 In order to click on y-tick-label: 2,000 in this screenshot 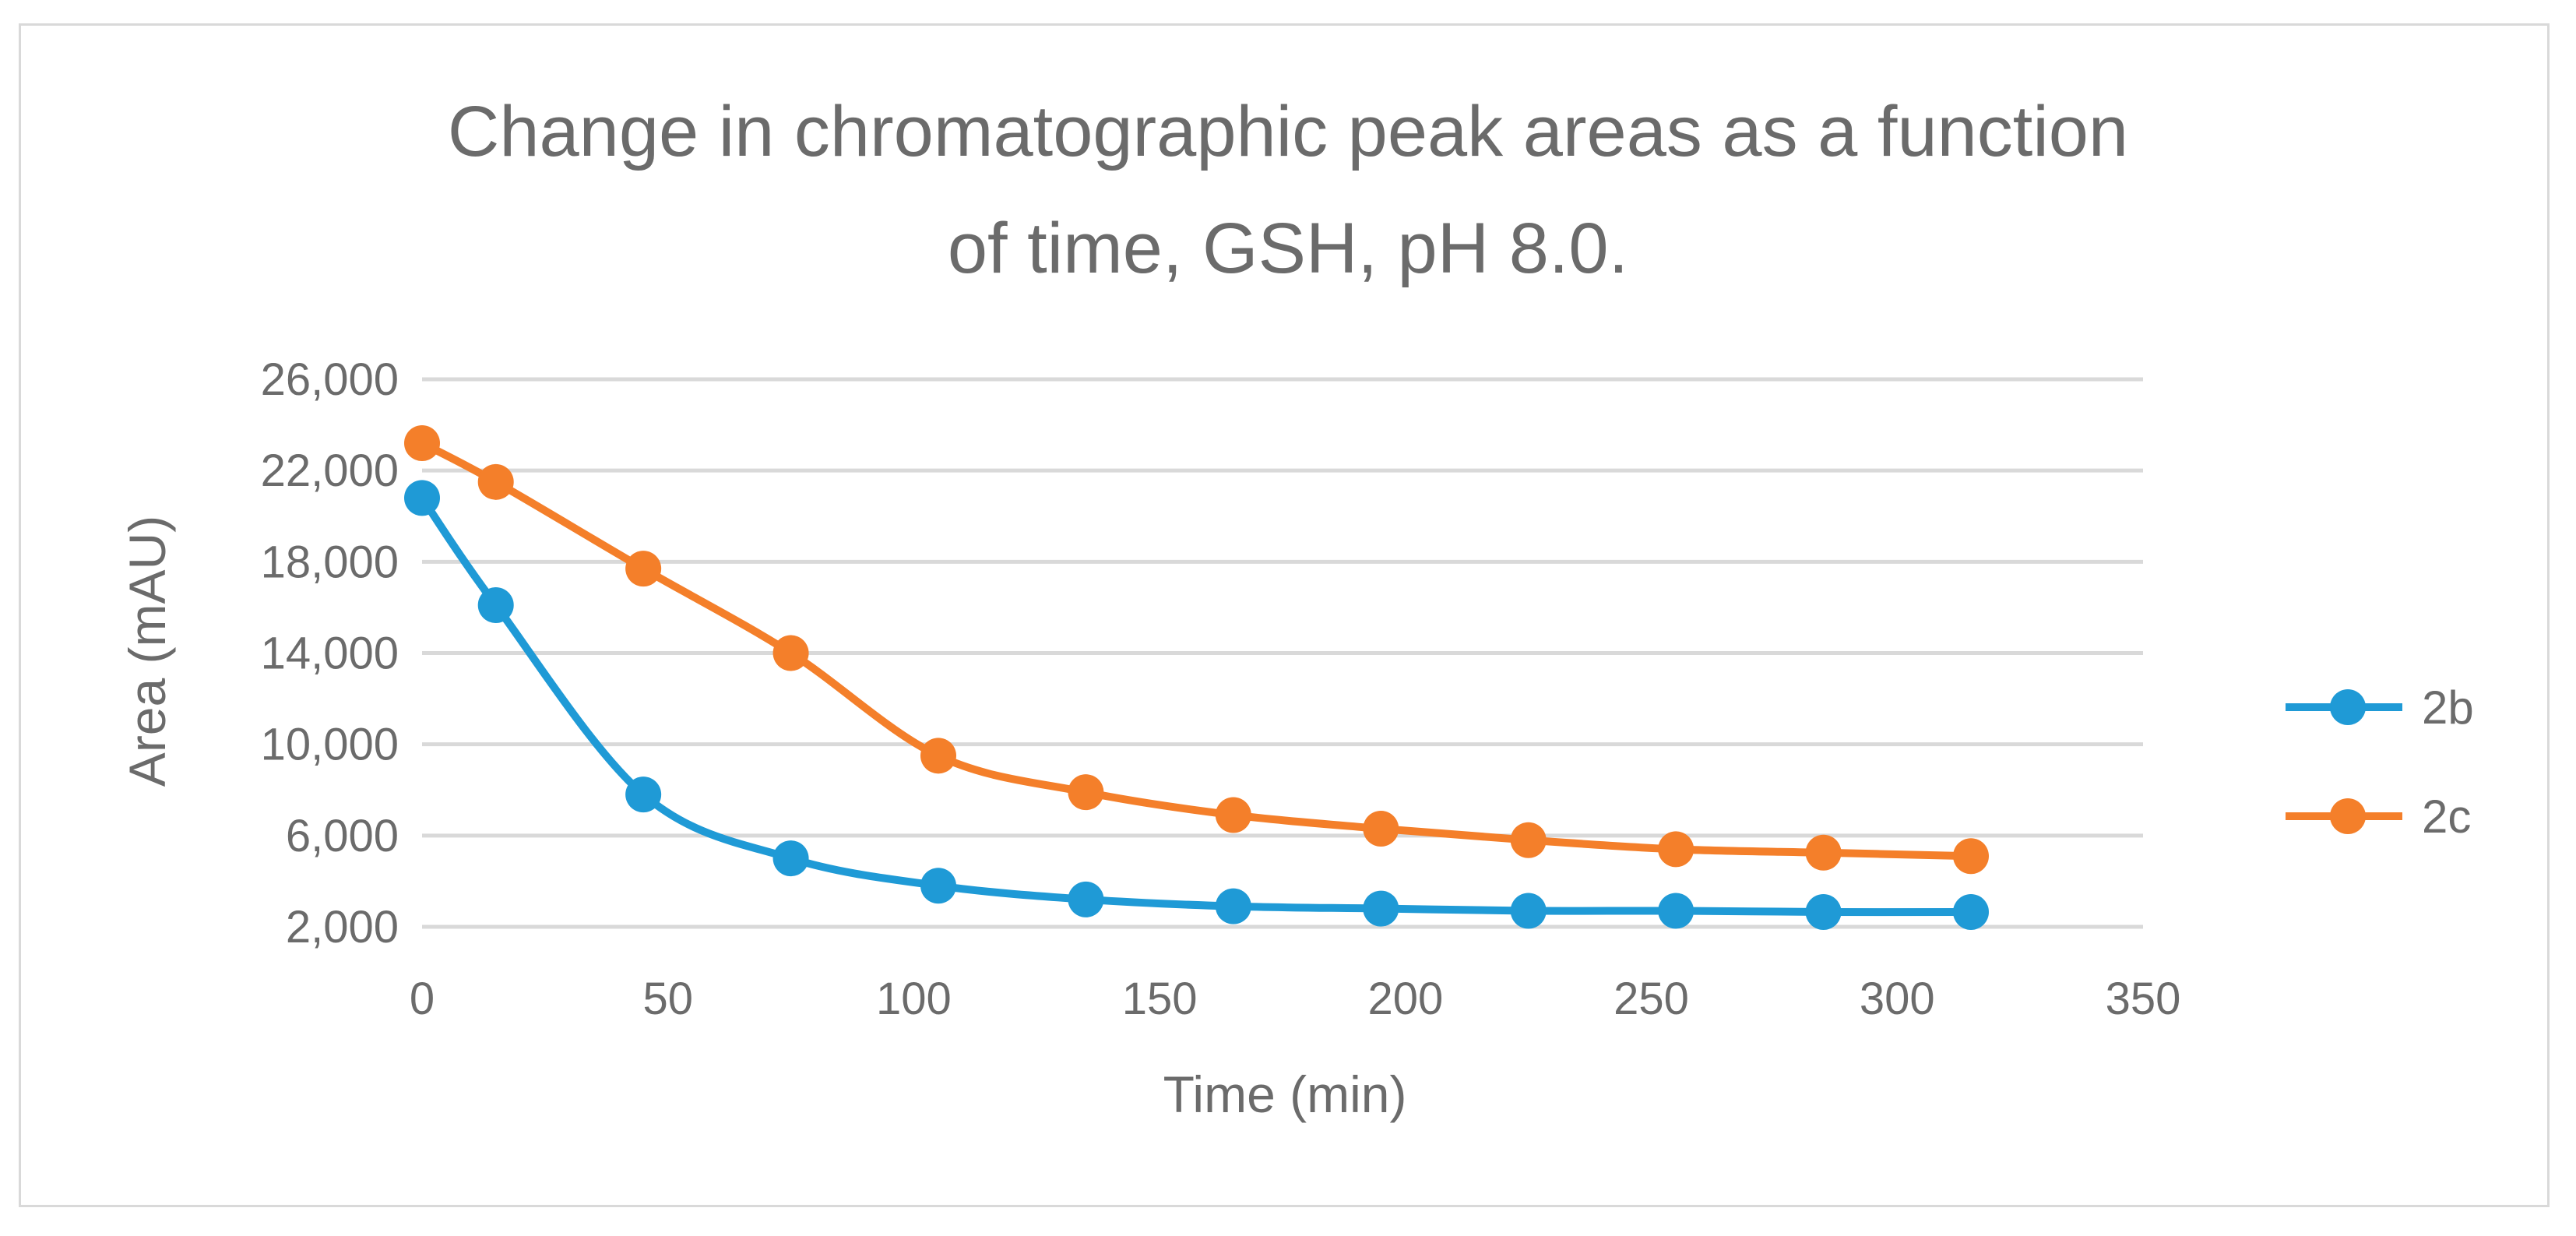, I will do `click(342, 927)`.